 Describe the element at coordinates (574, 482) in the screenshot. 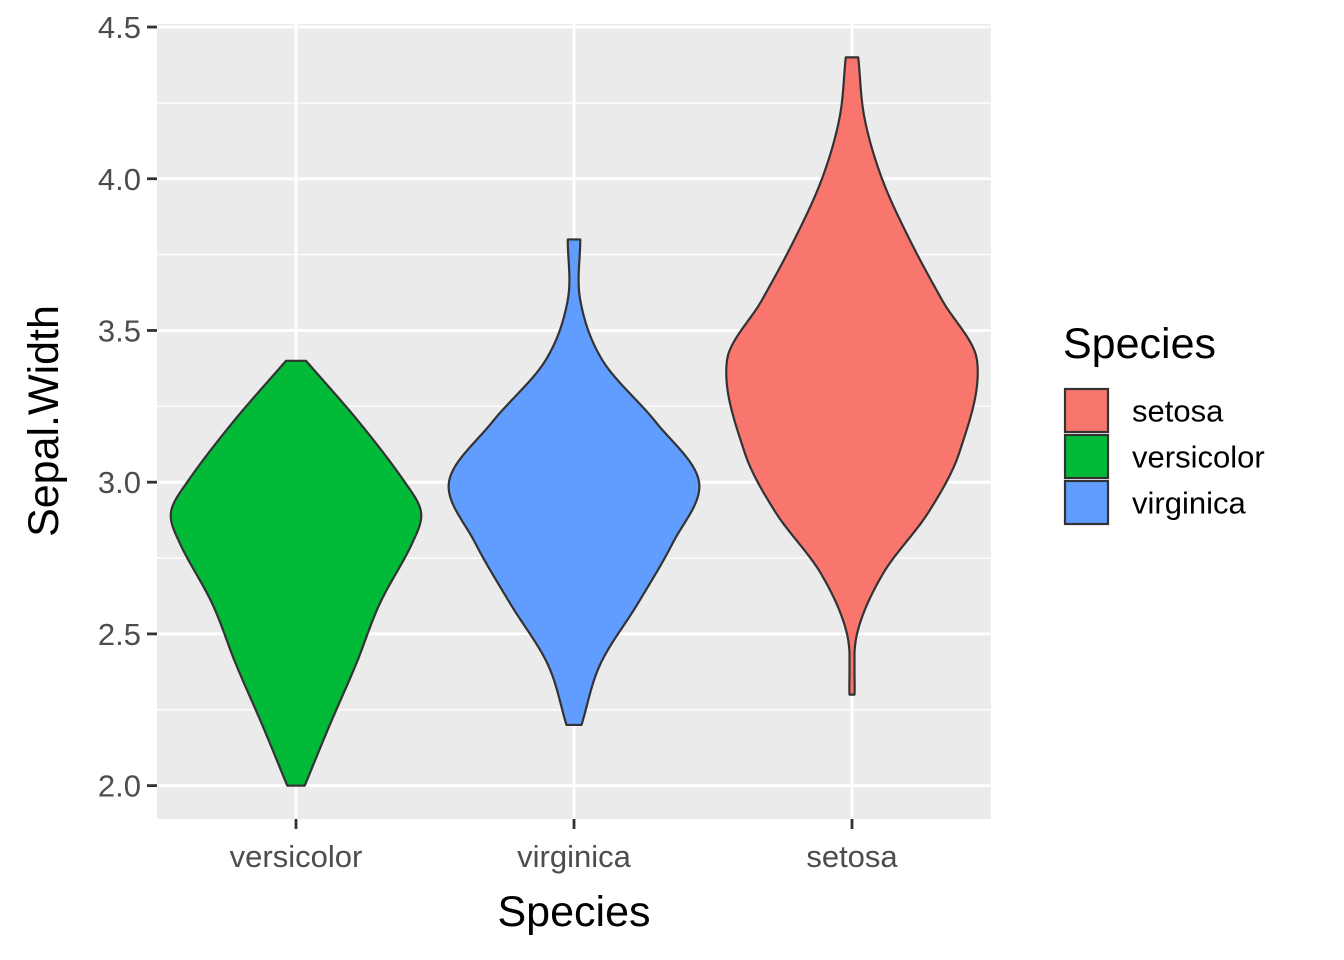

I see `violin-virginica` at that location.